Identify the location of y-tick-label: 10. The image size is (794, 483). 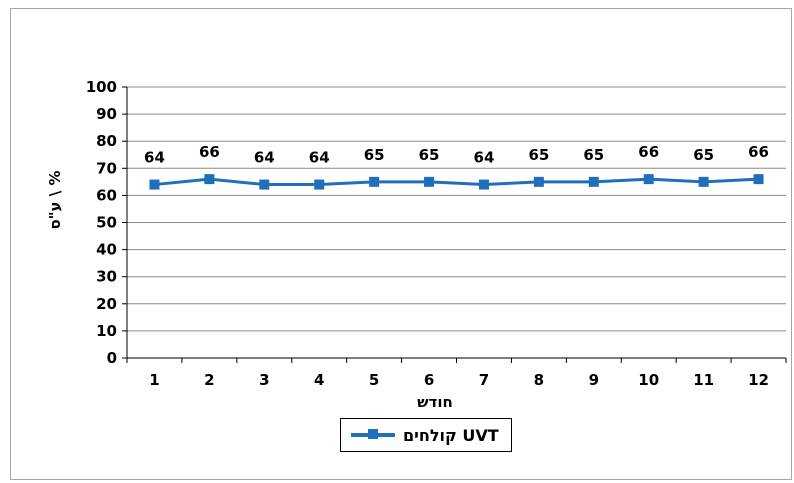
(106, 331).